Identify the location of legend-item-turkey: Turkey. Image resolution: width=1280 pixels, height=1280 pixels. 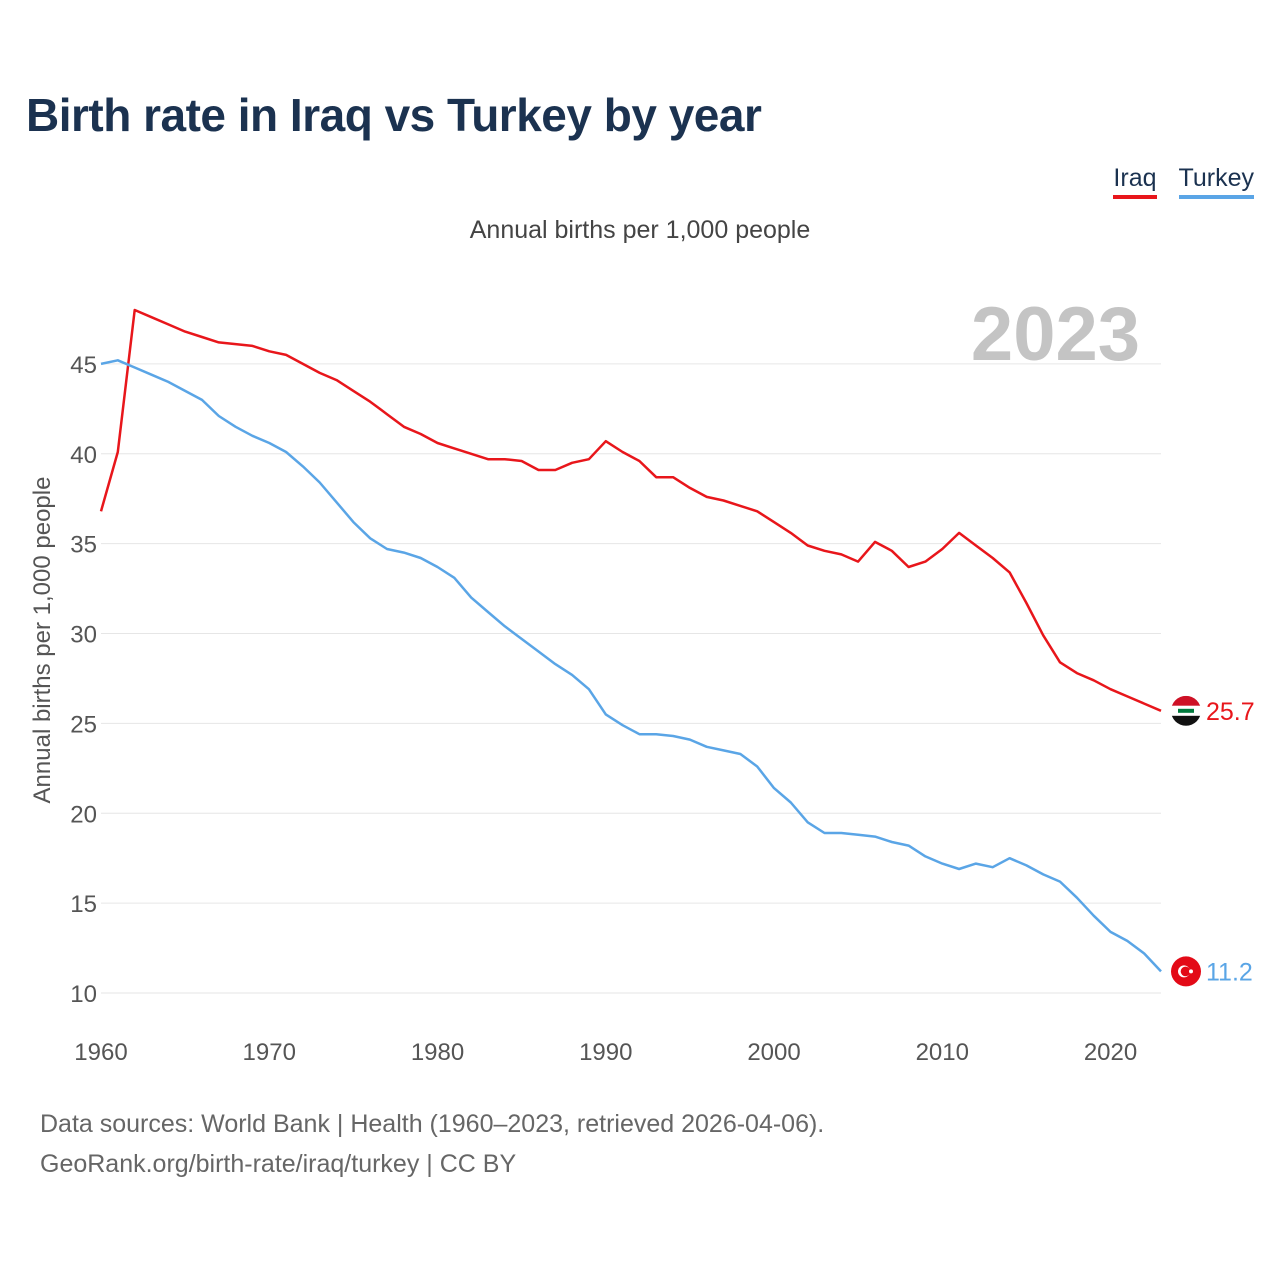
(1216, 181).